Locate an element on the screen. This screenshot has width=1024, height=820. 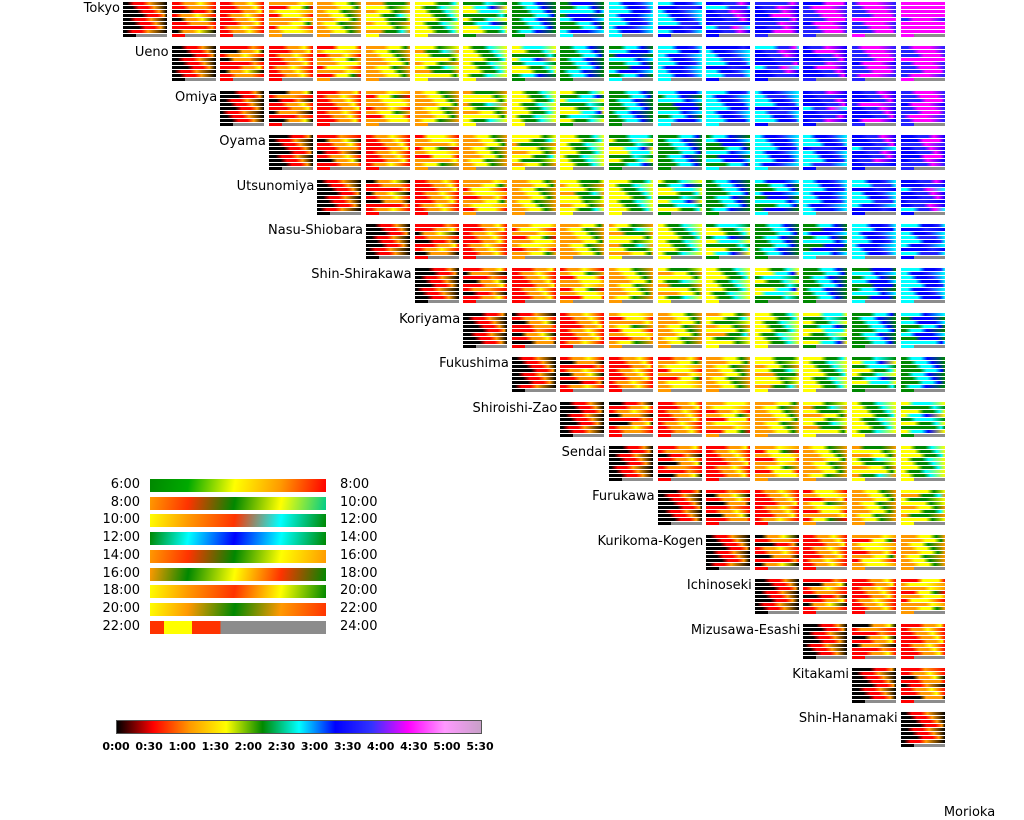
legend-start-time: 8:00 is located at coordinates (125, 502).